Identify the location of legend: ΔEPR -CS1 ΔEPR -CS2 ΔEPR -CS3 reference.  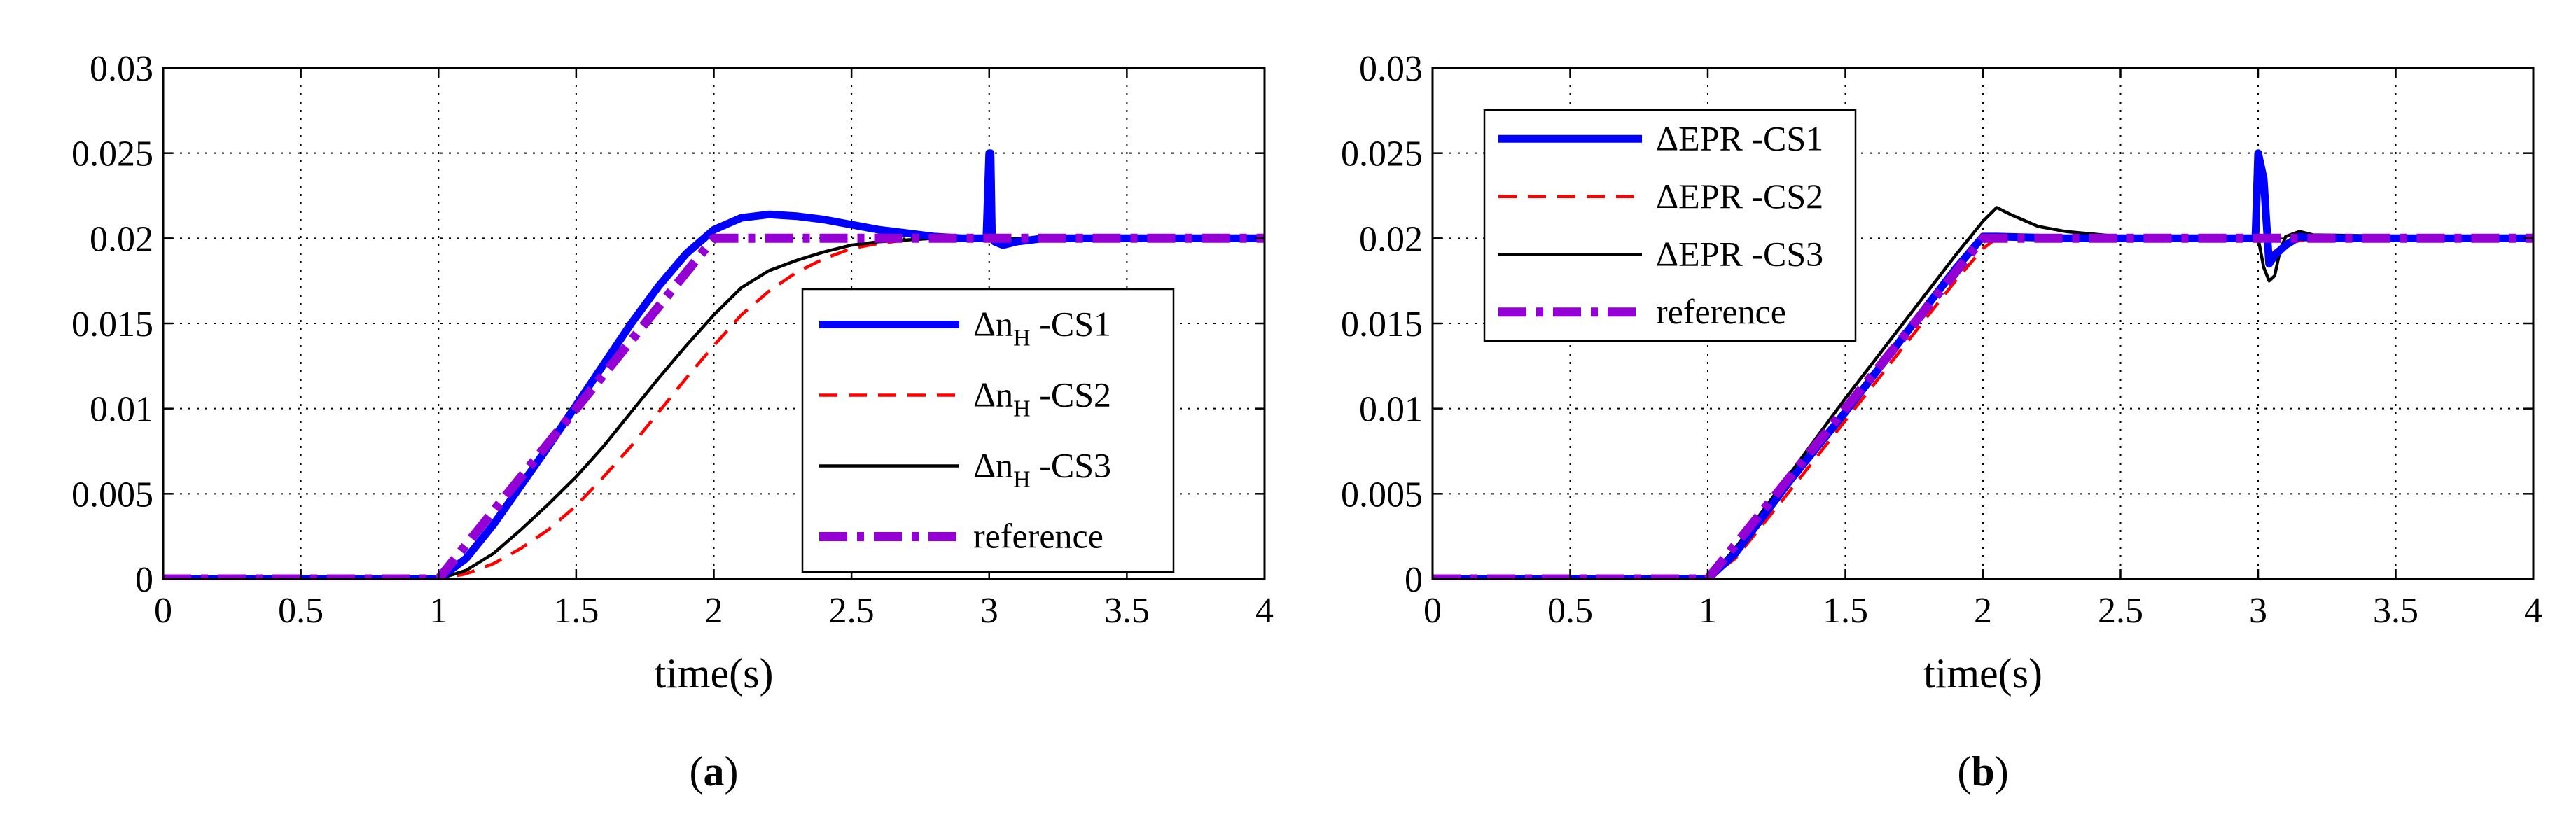
(1670, 225).